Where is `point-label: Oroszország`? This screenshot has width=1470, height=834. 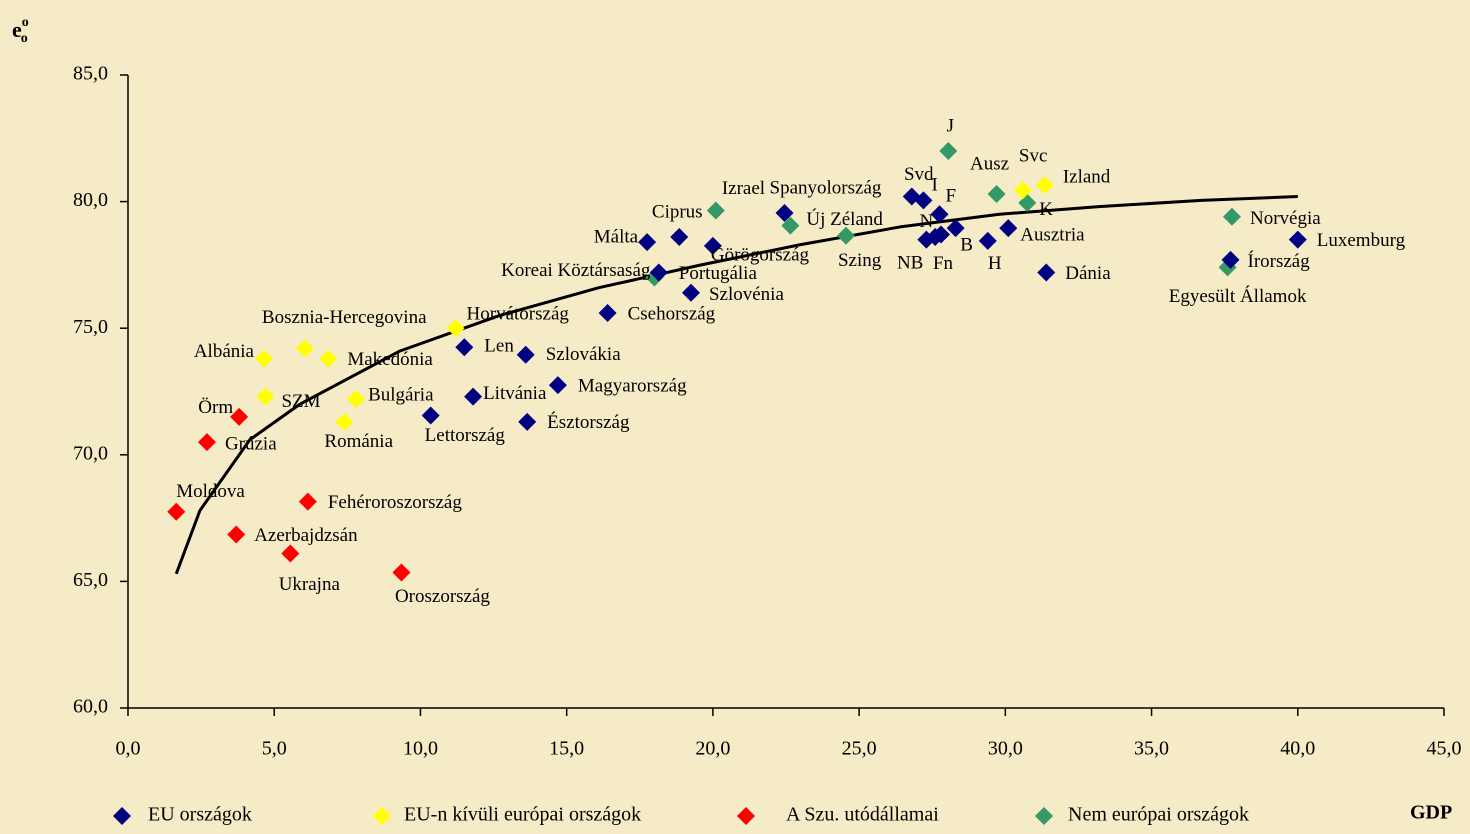 point-label: Oroszország is located at coordinates (442, 596).